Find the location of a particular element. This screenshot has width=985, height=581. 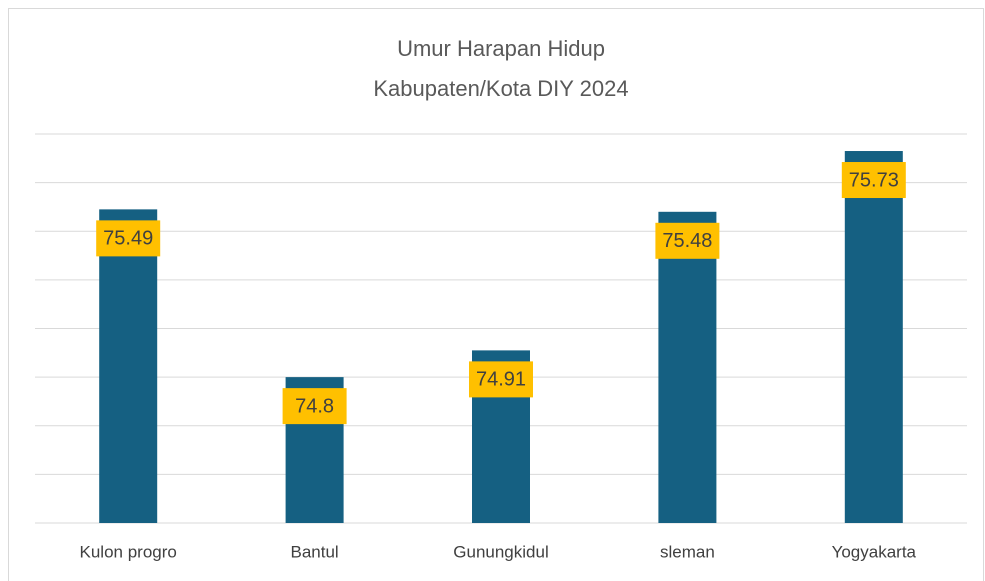

chart-title: Kabupaten/Kota DIY 2024 is located at coordinates (500, 88).